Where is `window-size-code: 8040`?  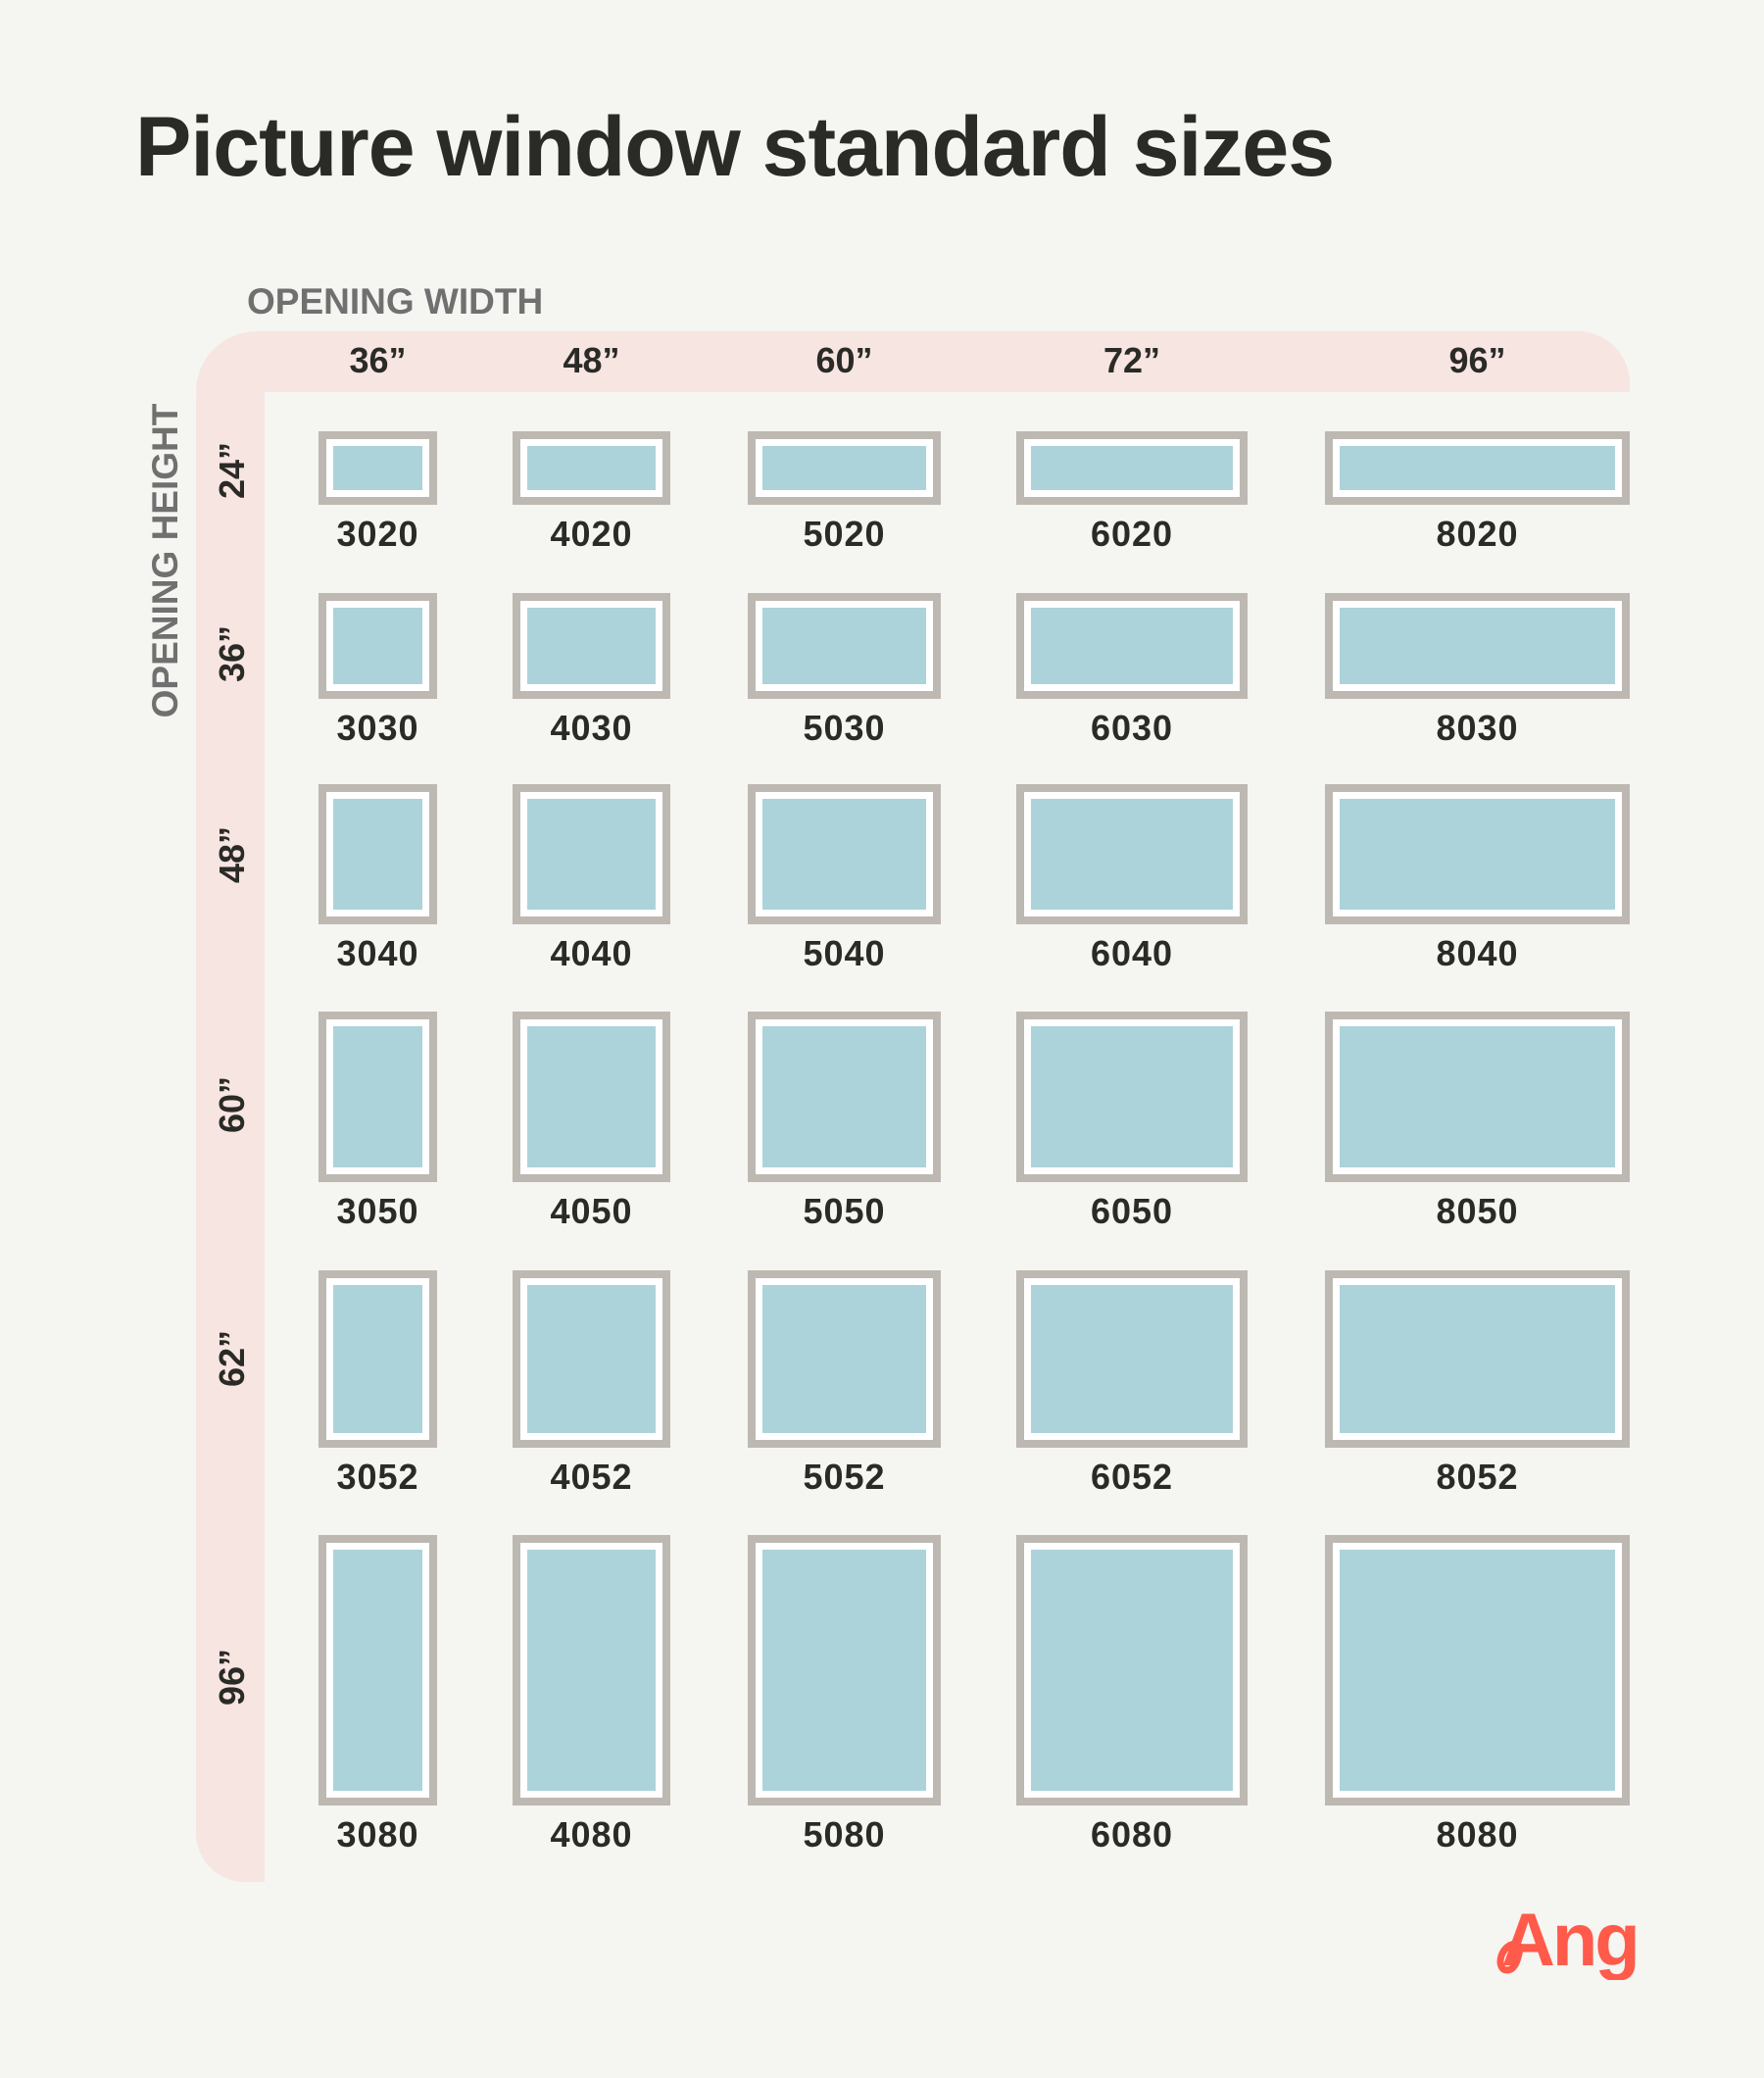 window-size-code: 8040 is located at coordinates (1477, 953).